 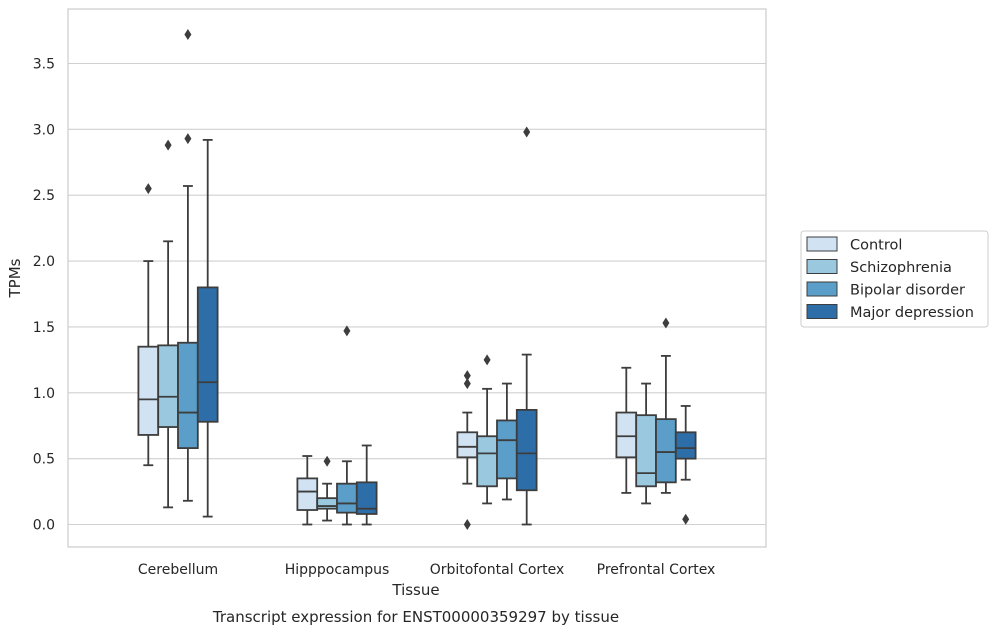 I want to click on legend-label: Bipolar disorder, so click(x=907, y=291).